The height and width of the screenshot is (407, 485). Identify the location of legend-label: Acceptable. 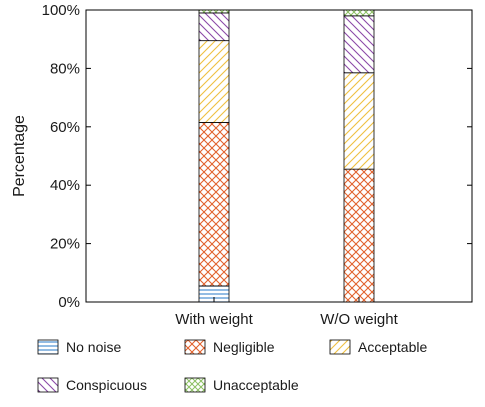
(392, 347).